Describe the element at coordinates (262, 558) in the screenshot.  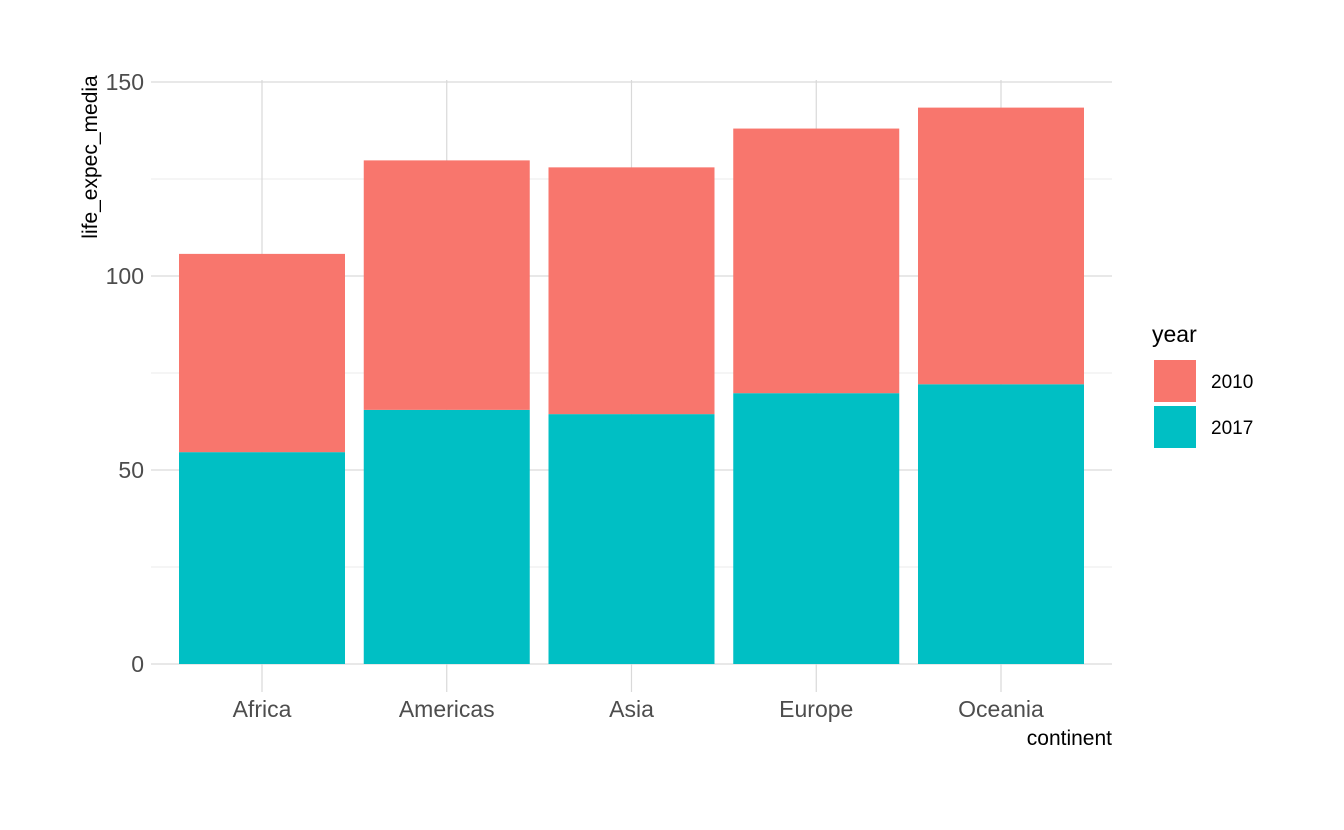
I see `bar-africa-2017` at that location.